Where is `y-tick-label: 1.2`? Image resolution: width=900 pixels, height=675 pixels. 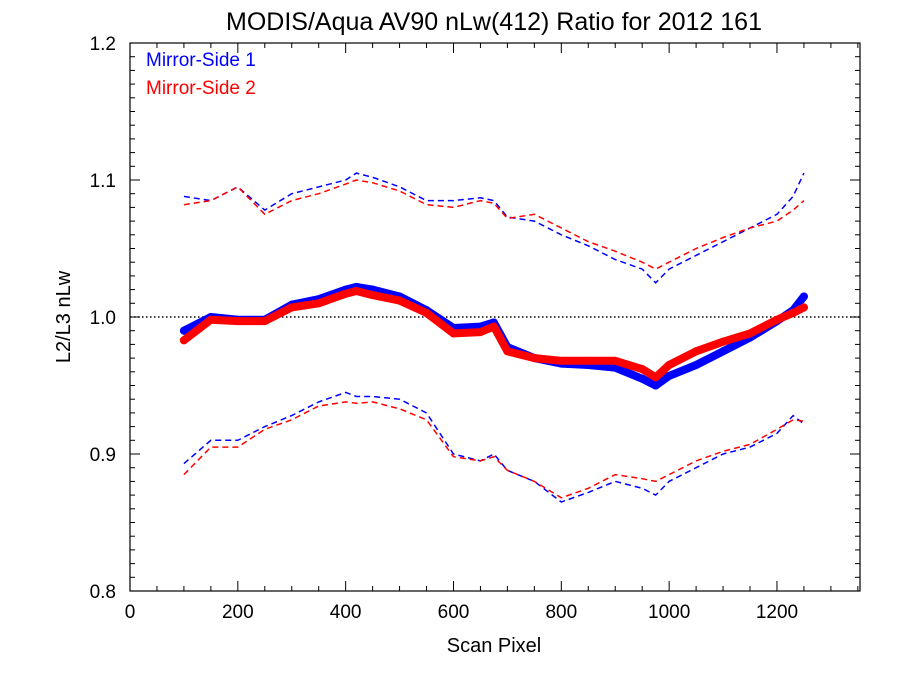
y-tick-label: 1.2 is located at coordinates (103, 44).